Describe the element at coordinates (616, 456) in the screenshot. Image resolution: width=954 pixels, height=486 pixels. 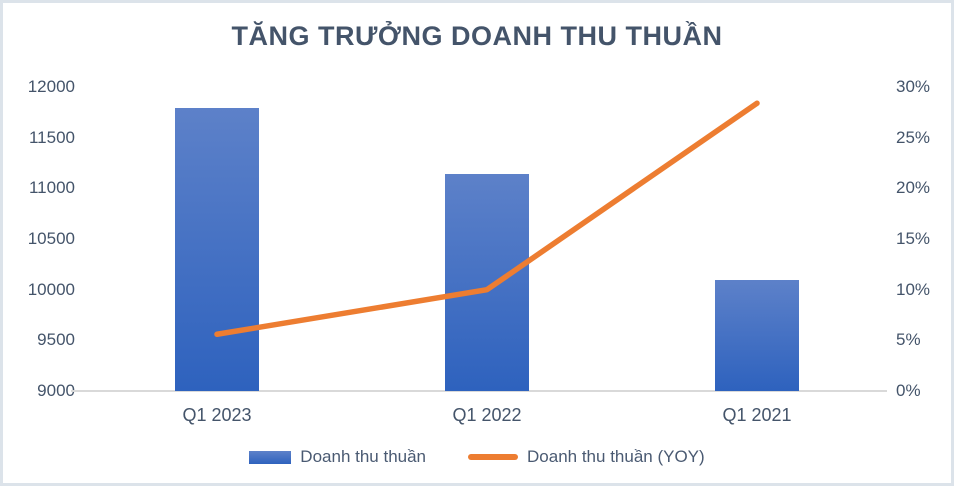
I see `legend-label-line: Doanh thu thuần (YOY)` at that location.